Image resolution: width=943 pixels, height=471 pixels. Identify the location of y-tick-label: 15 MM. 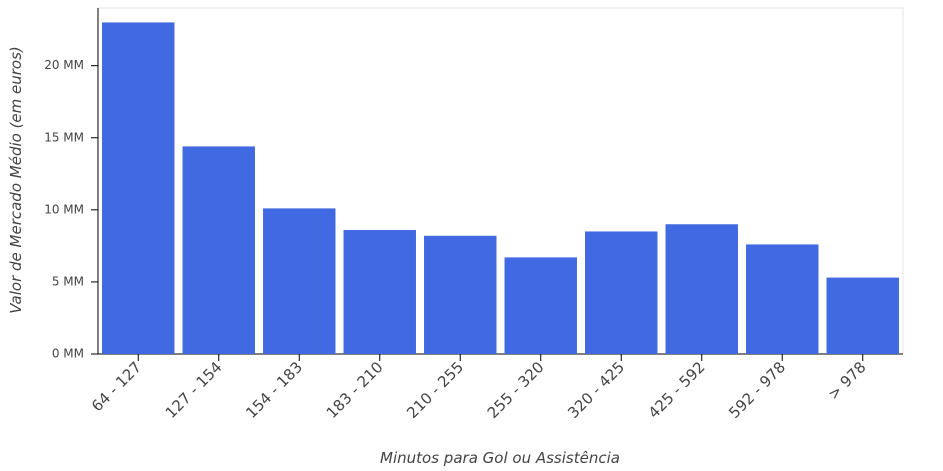
(64, 137).